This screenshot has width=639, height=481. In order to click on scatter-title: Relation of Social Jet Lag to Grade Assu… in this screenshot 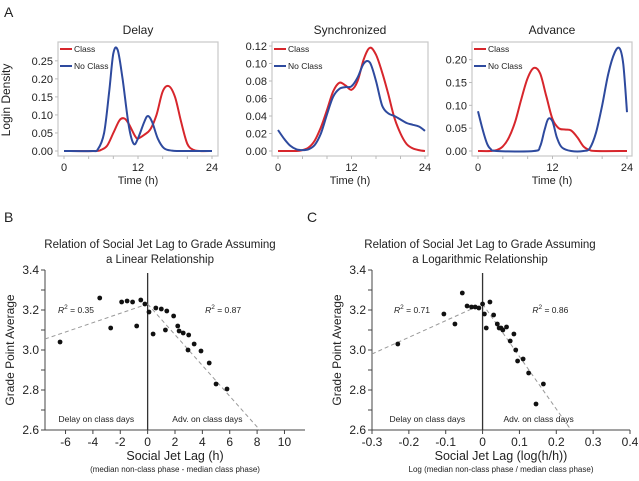, I will do `click(479, 245)`.